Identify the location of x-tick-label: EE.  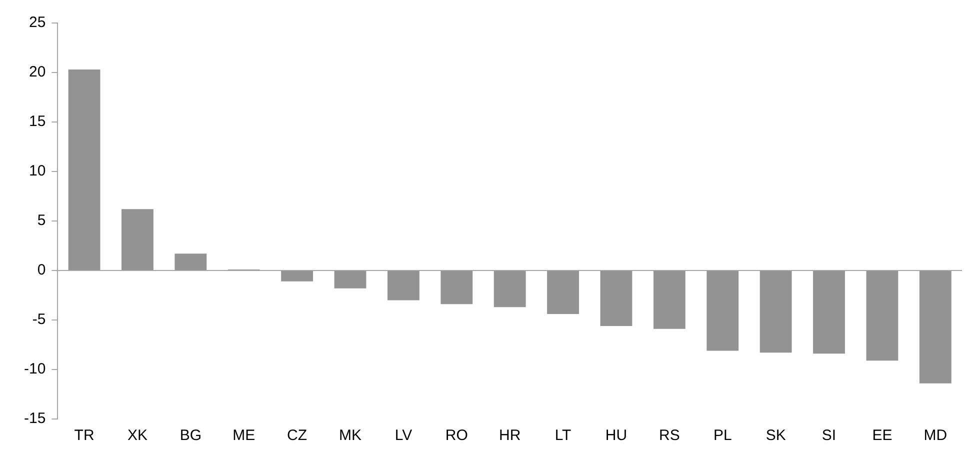
(882, 435).